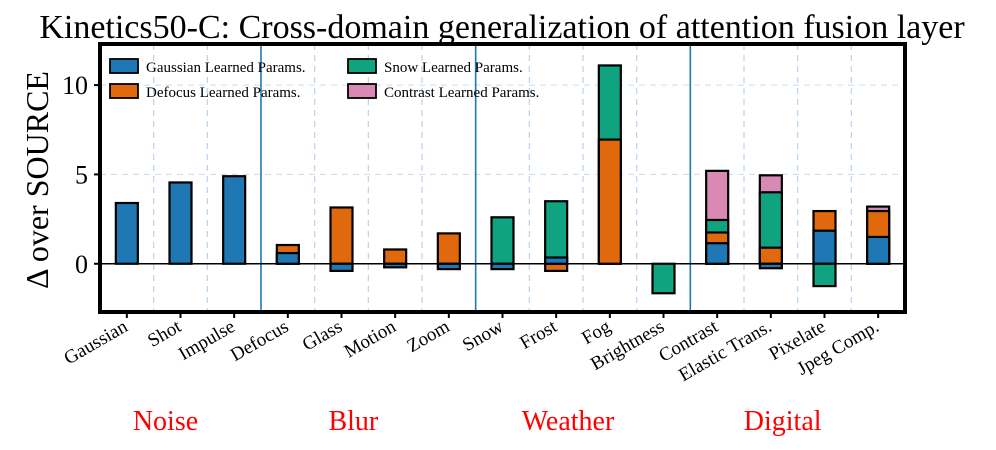 This screenshot has height=450, width=996. I want to click on y-tick-label: 10, so click(75, 85).